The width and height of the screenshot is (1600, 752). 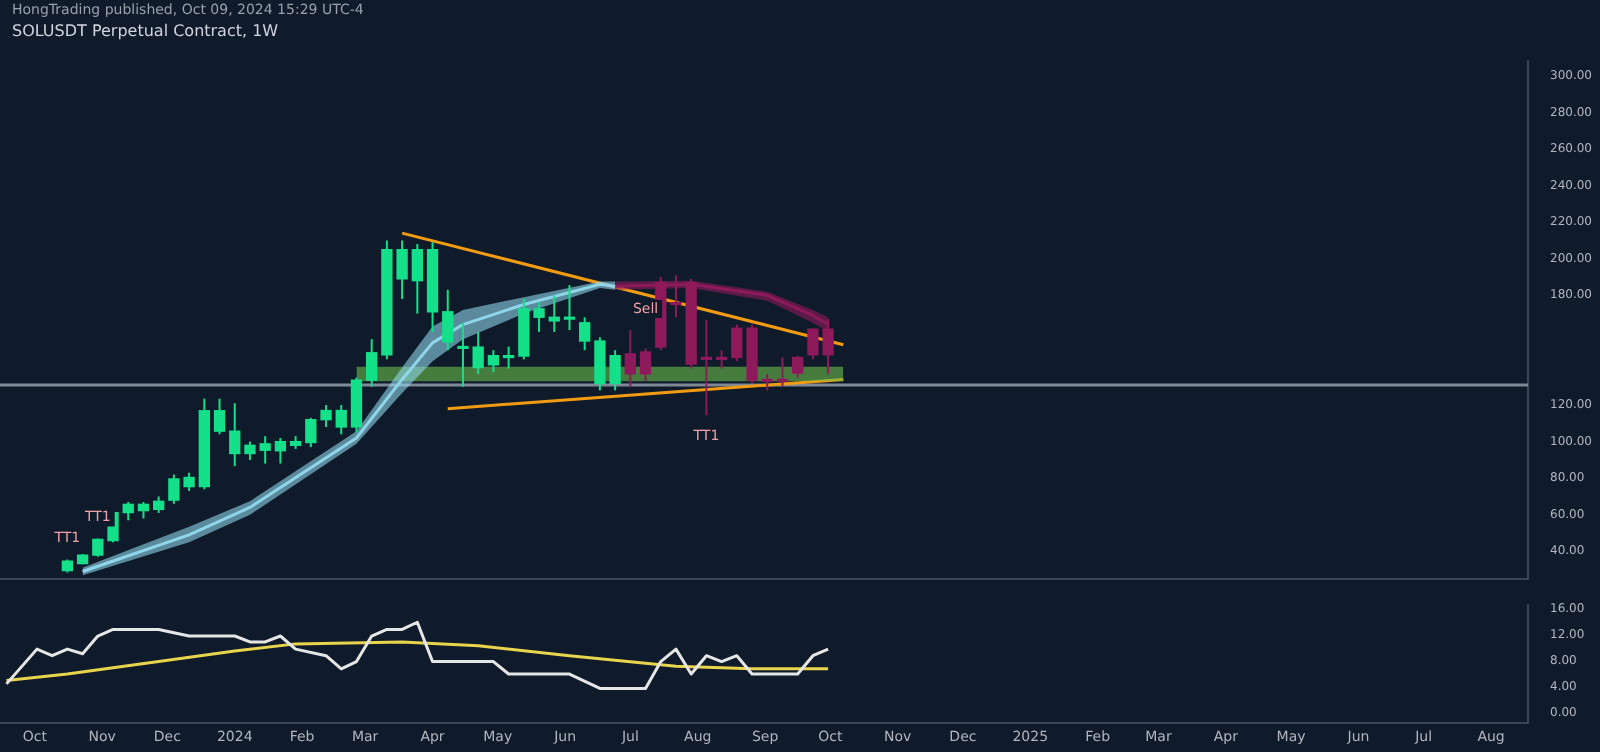 I want to click on candlestick, so click(x=539, y=317).